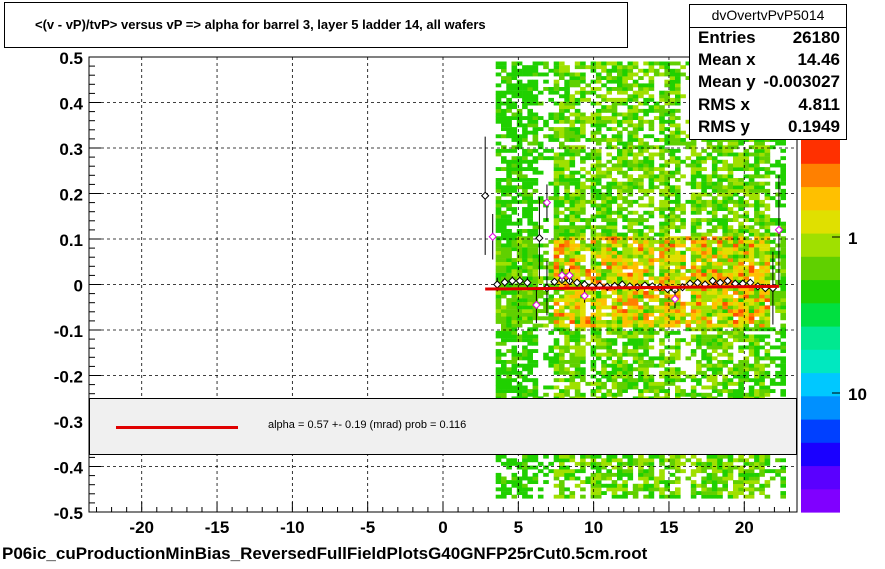 Image resolution: width=885 pixels, height=569 pixels. Describe the element at coordinates (71, 240) in the screenshot. I see `y-tick-label: 0.1` at that location.